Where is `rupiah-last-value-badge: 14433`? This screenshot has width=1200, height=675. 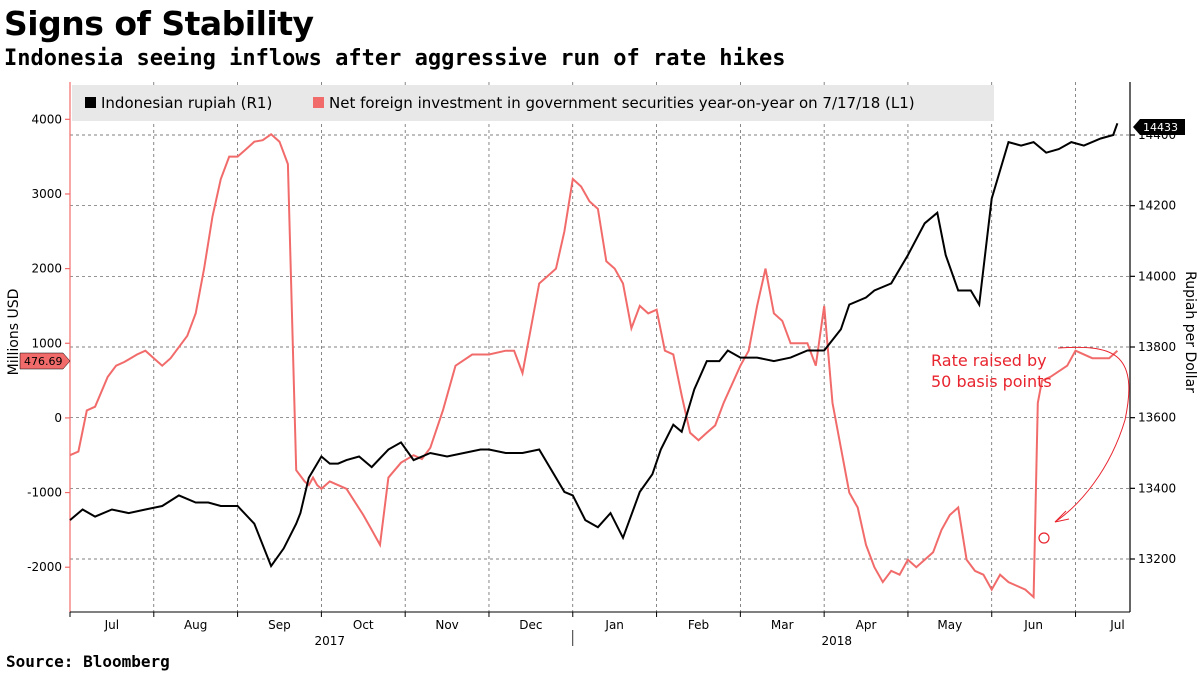 rupiah-last-value-badge: 14433 is located at coordinates (1159, 127).